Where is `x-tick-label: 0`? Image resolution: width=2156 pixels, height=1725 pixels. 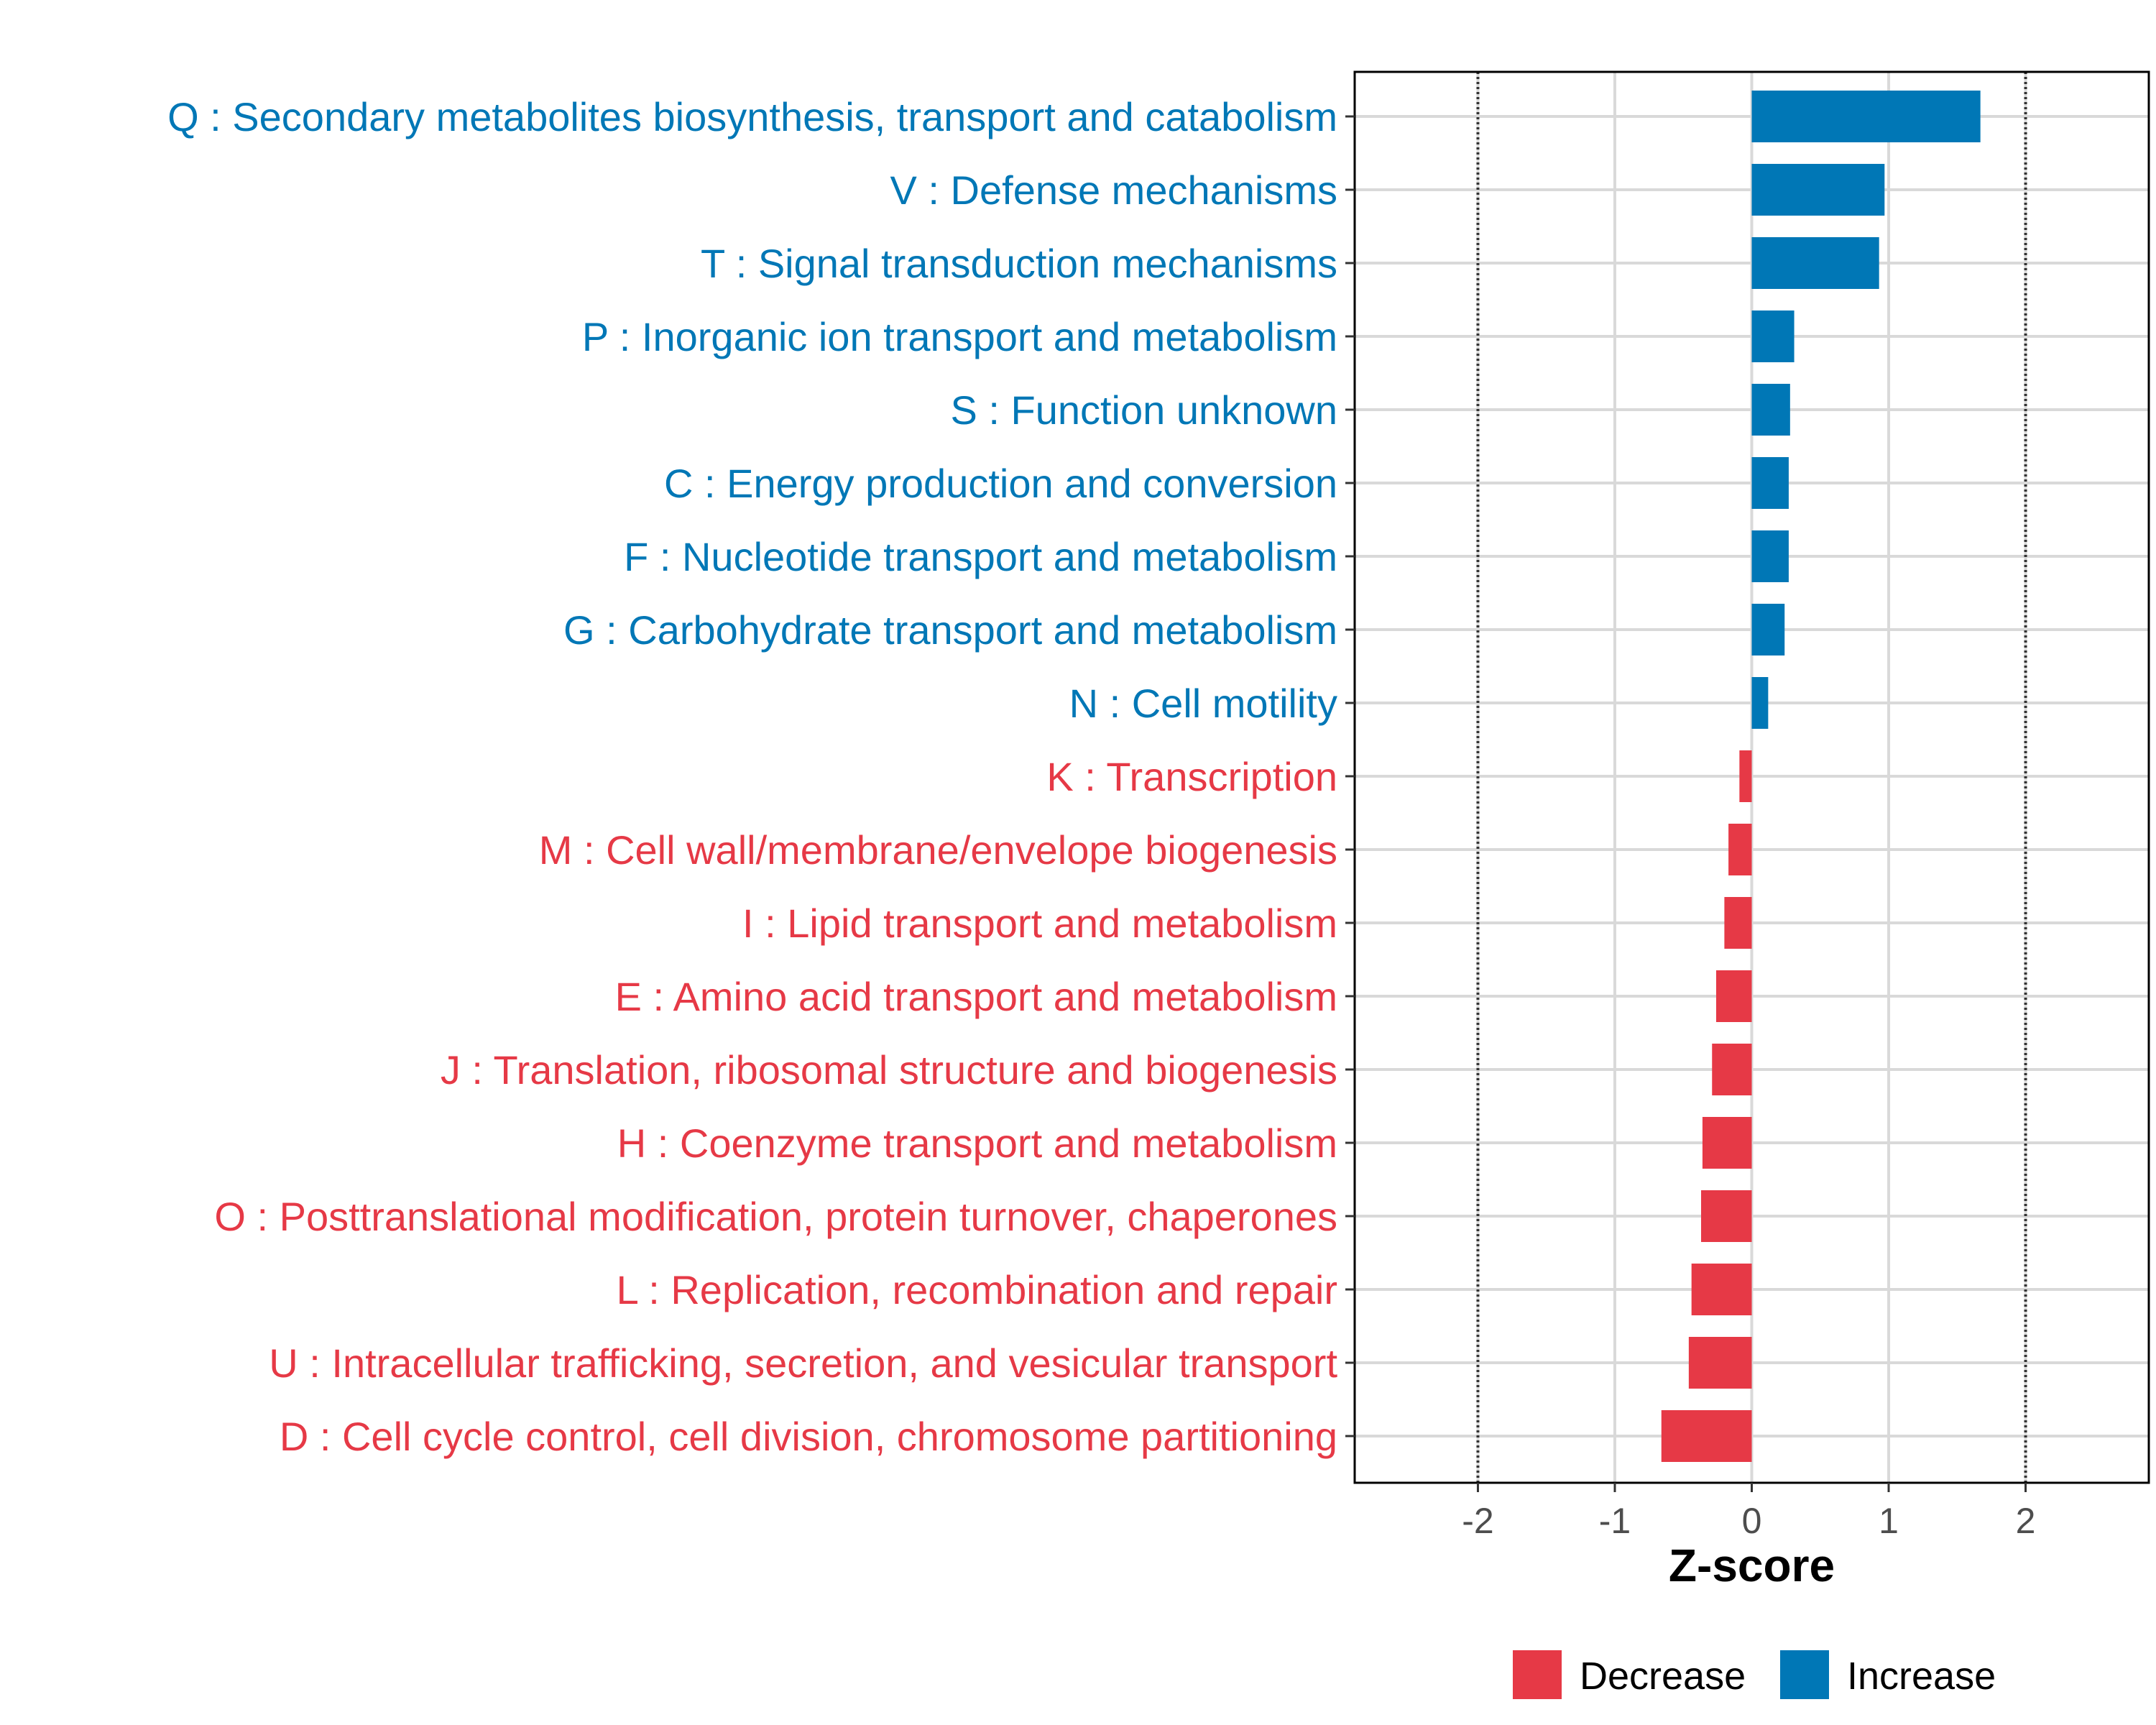
x-tick-label: 0 is located at coordinates (1752, 1521).